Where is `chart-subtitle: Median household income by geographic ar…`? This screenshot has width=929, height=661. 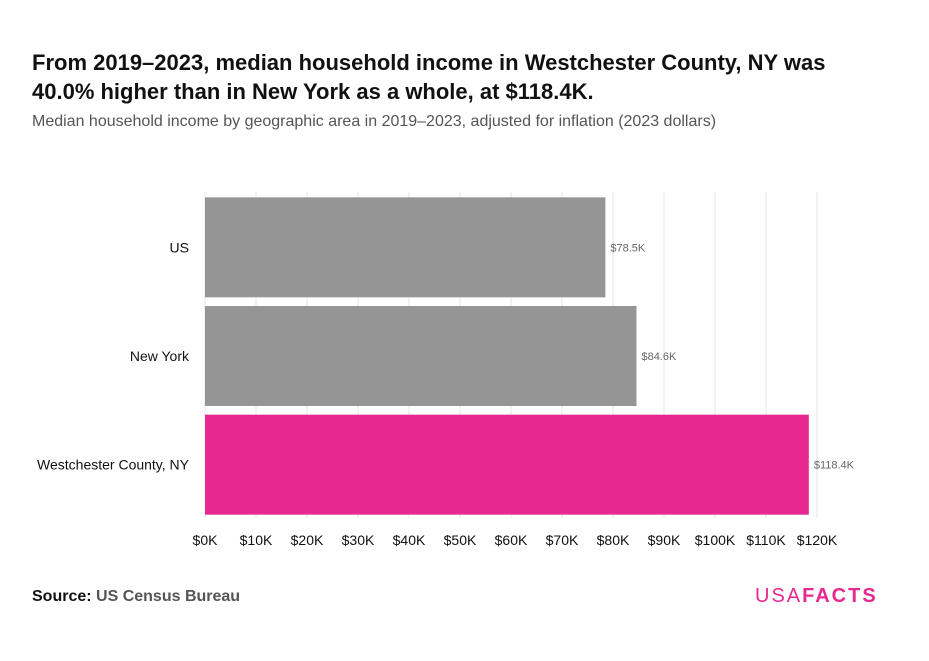
chart-subtitle: Median household income by geographic ar… is located at coordinates (374, 121).